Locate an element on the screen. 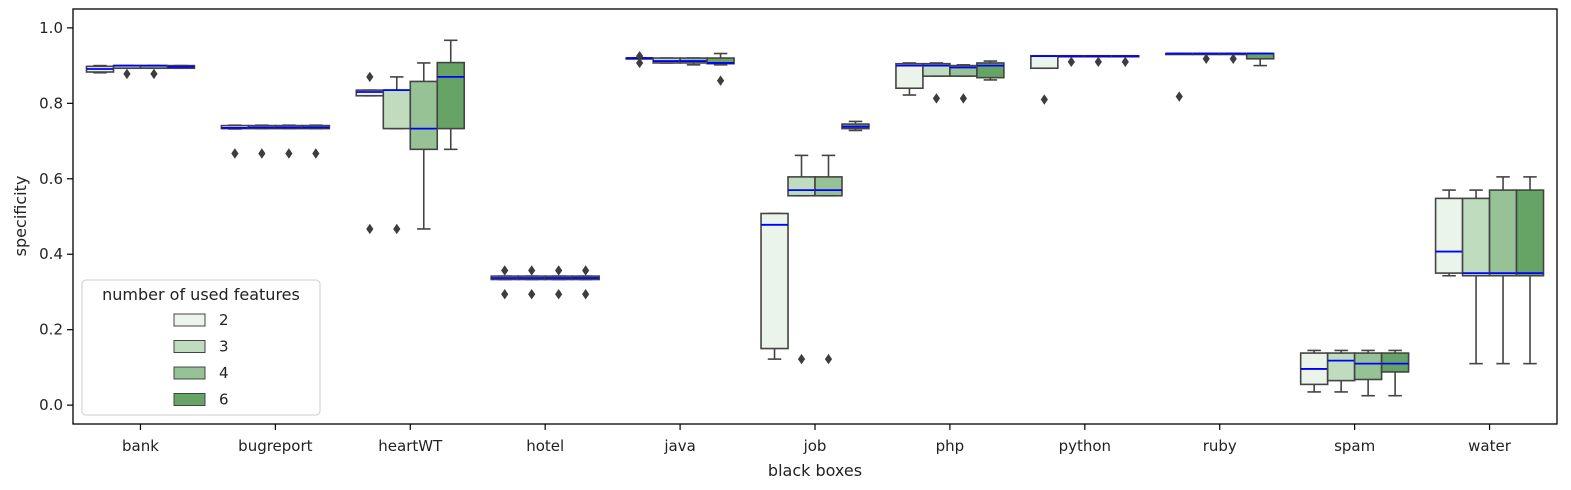  legend-entry-label: 2 is located at coordinates (224, 320).